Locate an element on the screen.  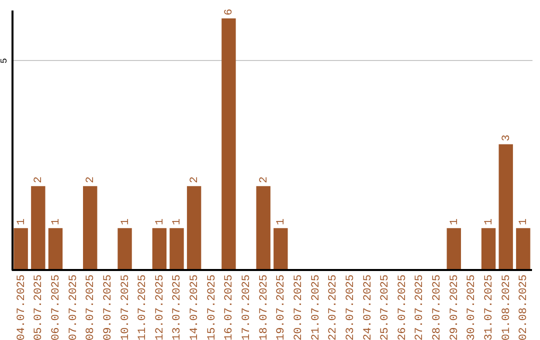
x-tick-label: 23.07.2025 is located at coordinates (350, 307).